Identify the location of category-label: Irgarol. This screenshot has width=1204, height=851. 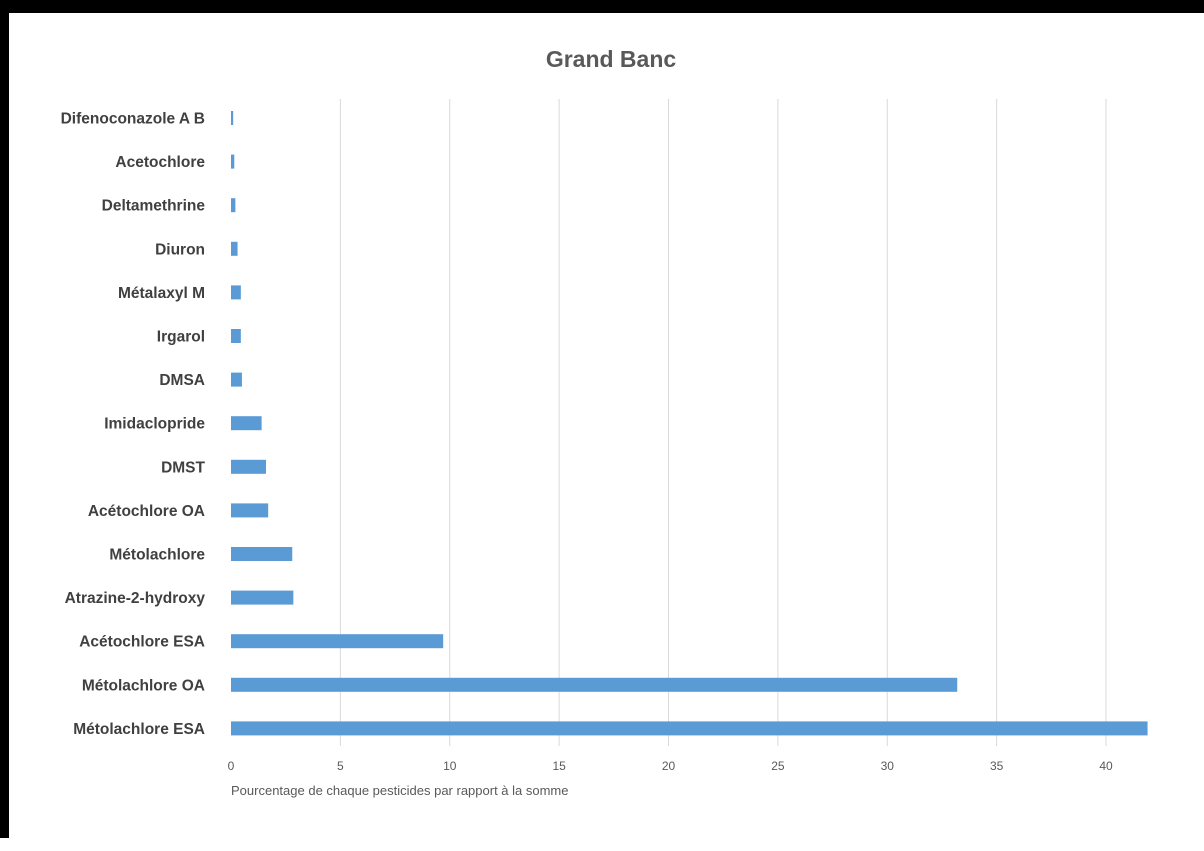
(181, 337).